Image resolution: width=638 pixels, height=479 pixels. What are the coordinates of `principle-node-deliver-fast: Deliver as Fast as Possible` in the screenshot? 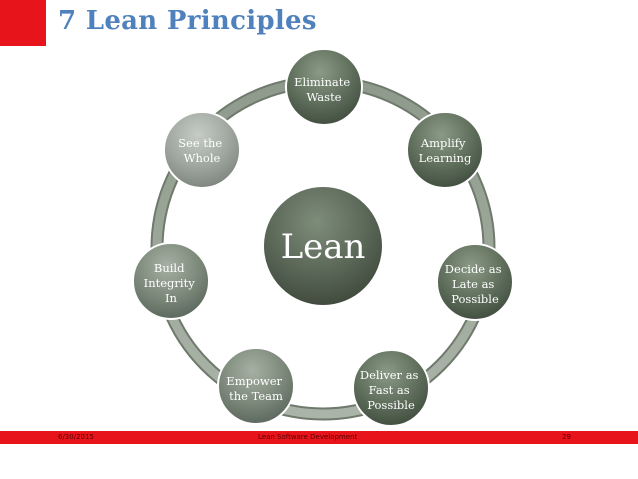 It's located at (391, 388).